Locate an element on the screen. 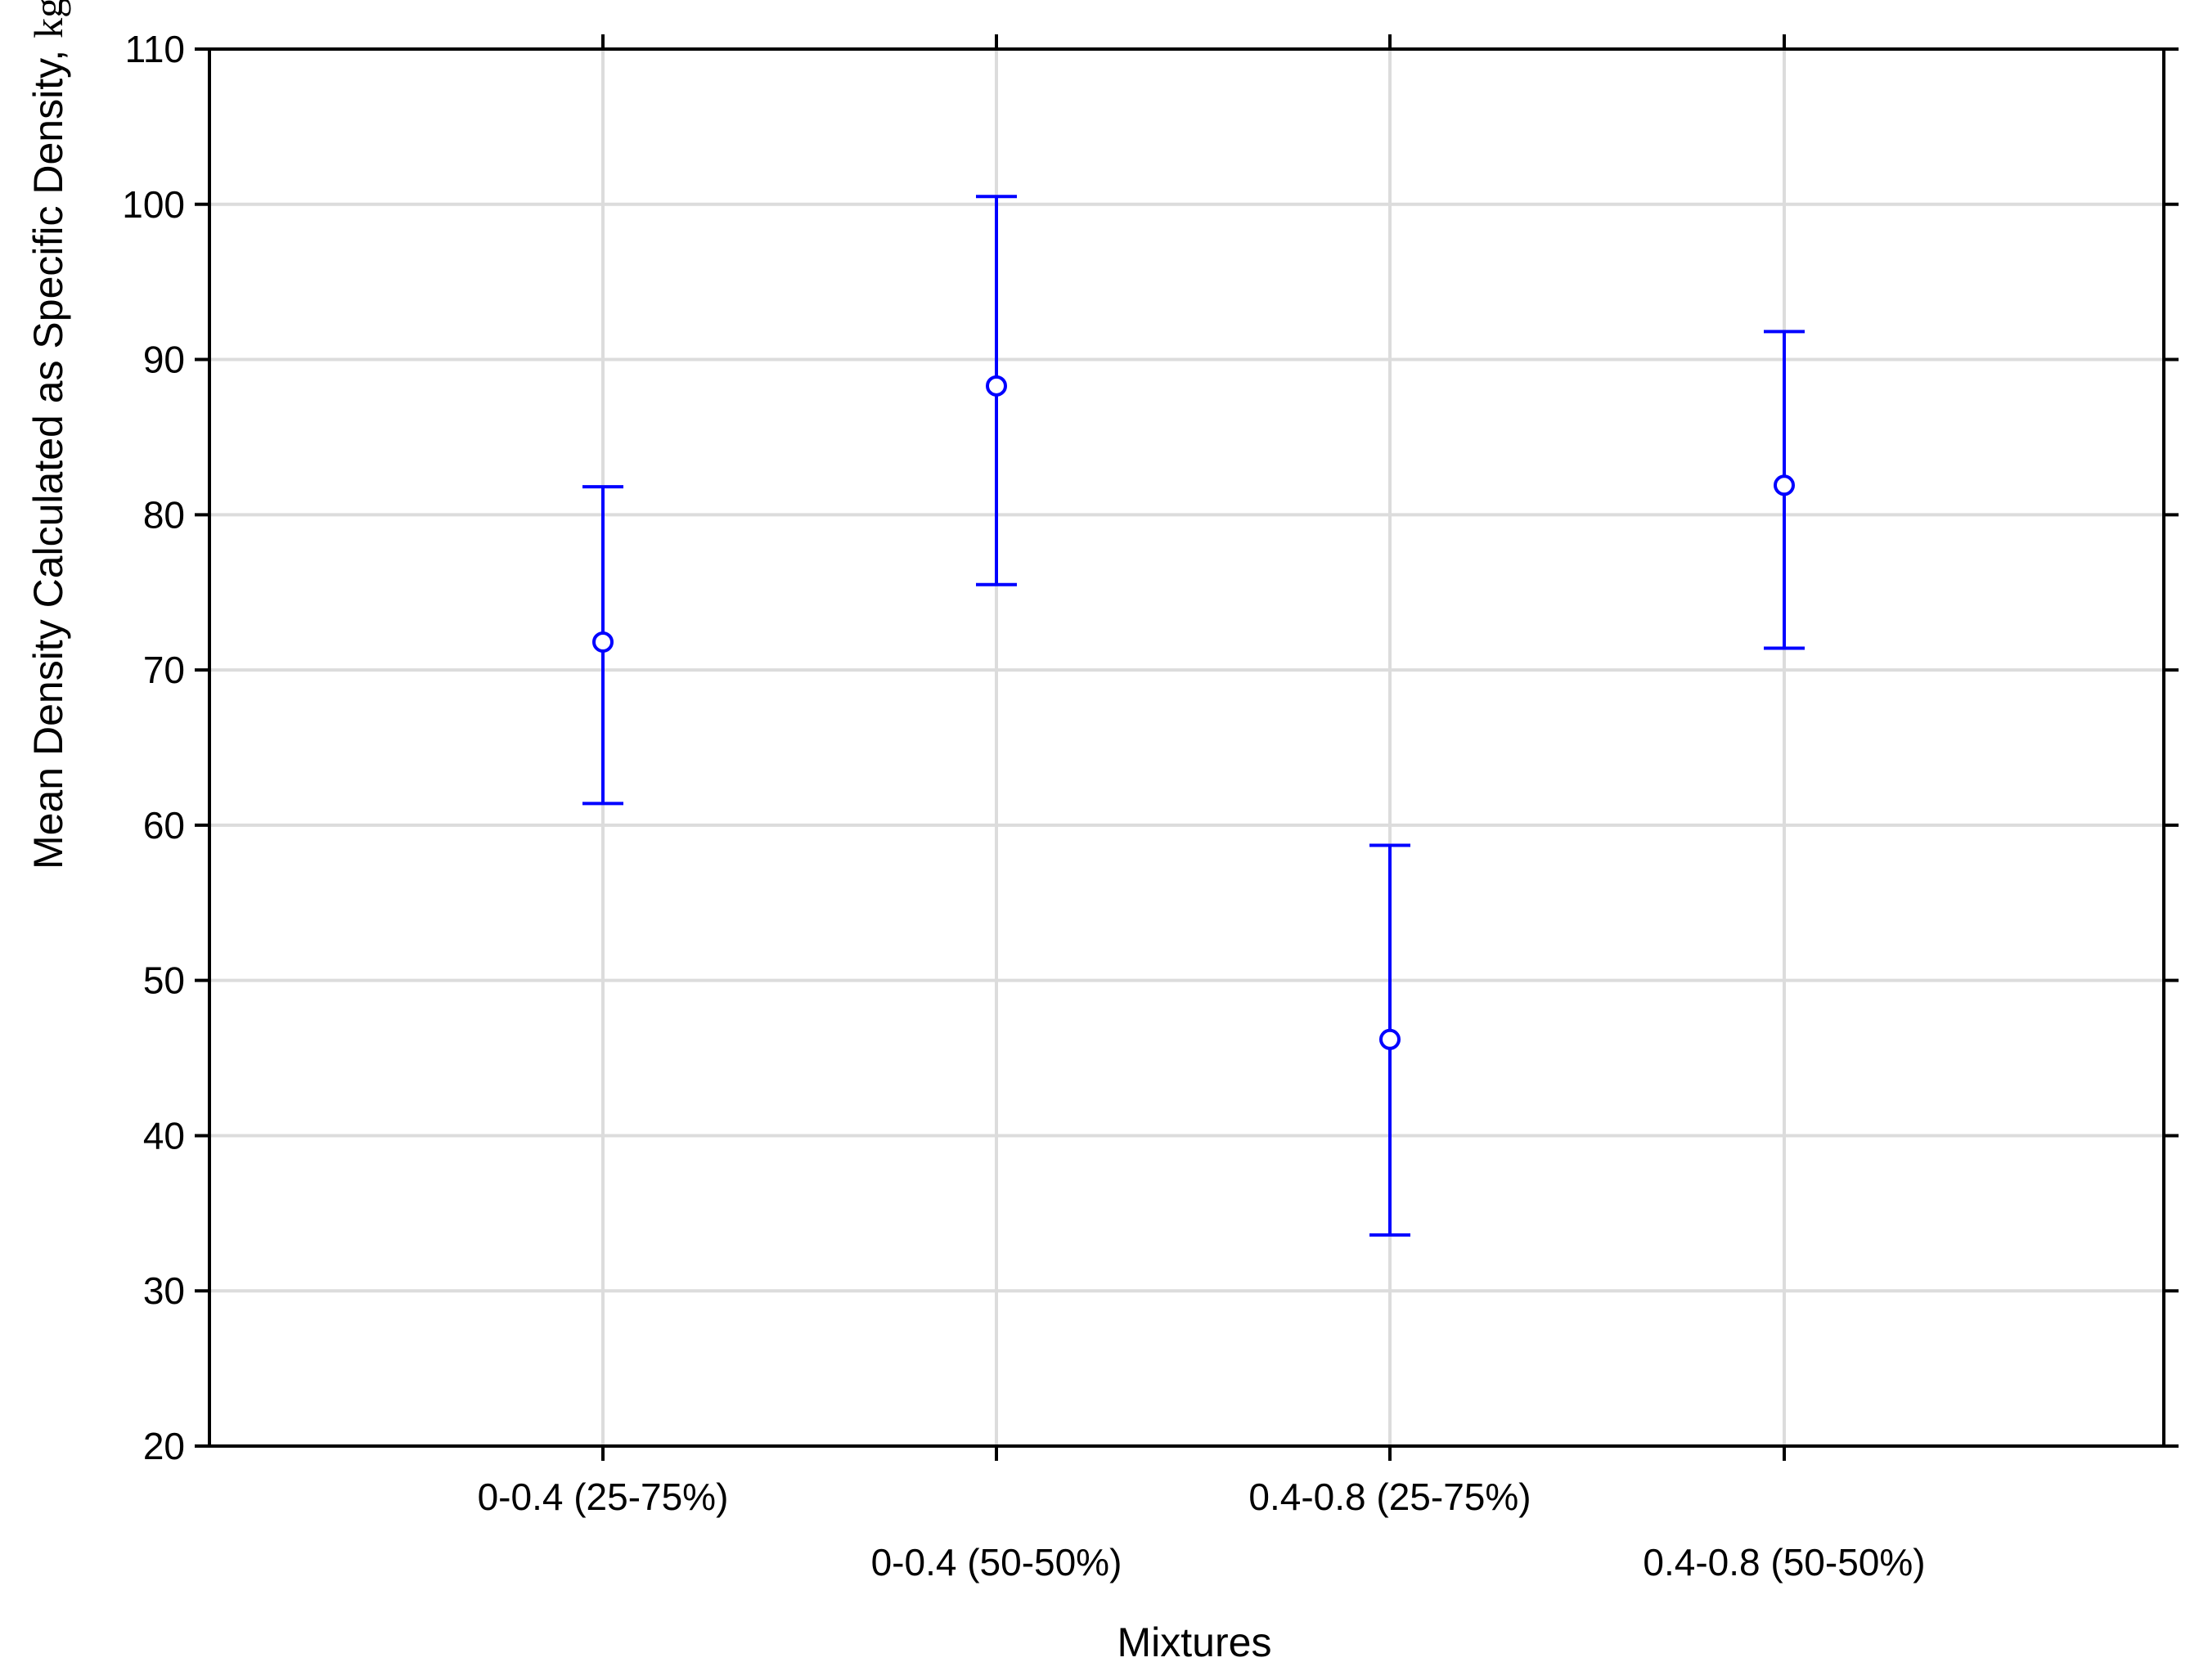 This screenshot has width=2199, height=1680. y-tick-label: 110 is located at coordinates (155, 49).